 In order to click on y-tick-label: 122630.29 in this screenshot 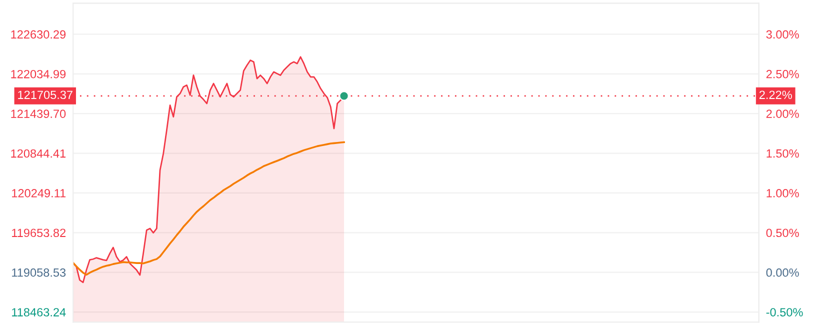, I will do `click(38, 34)`.